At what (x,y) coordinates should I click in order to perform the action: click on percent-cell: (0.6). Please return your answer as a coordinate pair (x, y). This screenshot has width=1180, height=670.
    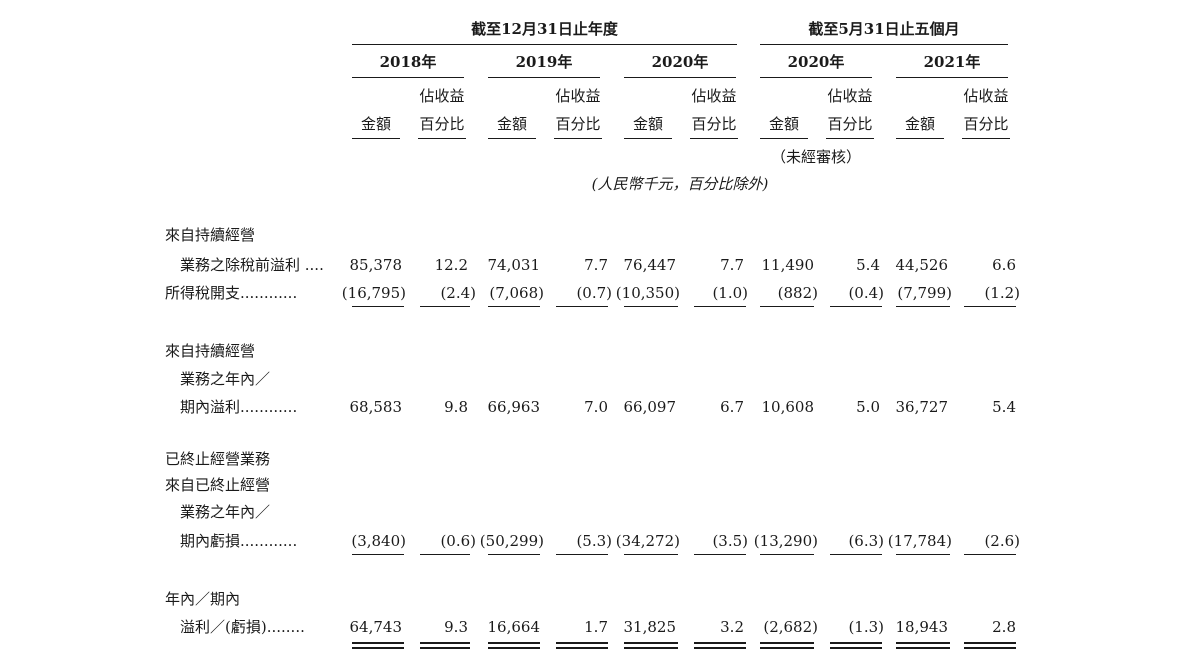
    Looking at the image, I should click on (458, 541).